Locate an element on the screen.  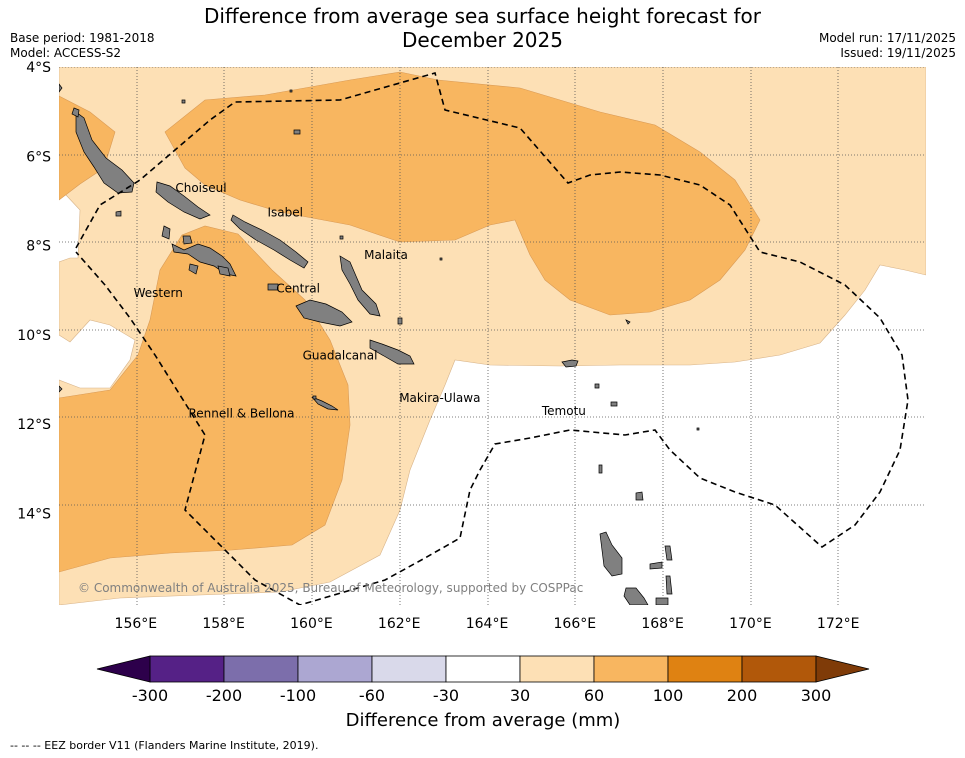
island-bougainville is located at coordinates (105, 152).